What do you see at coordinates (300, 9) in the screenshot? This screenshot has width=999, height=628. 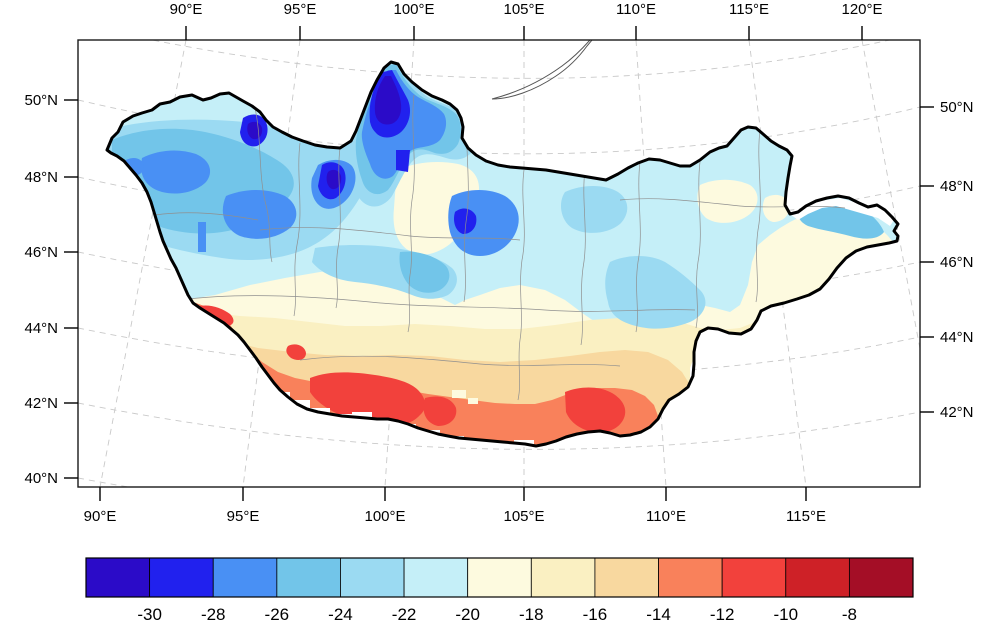 I see `top-axis-label: 95°E` at bounding box center [300, 9].